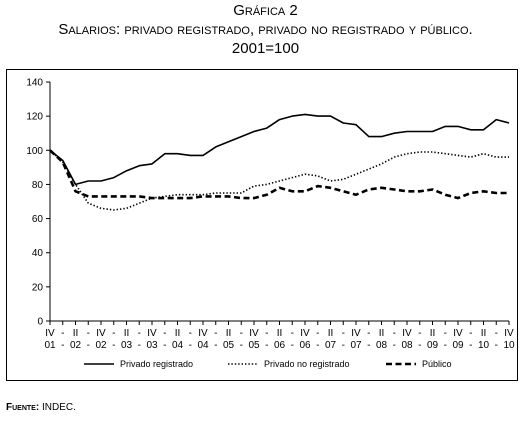 The height and width of the screenshot is (421, 531). What do you see at coordinates (38, 253) in the screenshot?
I see `y-tick-label: 40` at bounding box center [38, 253].